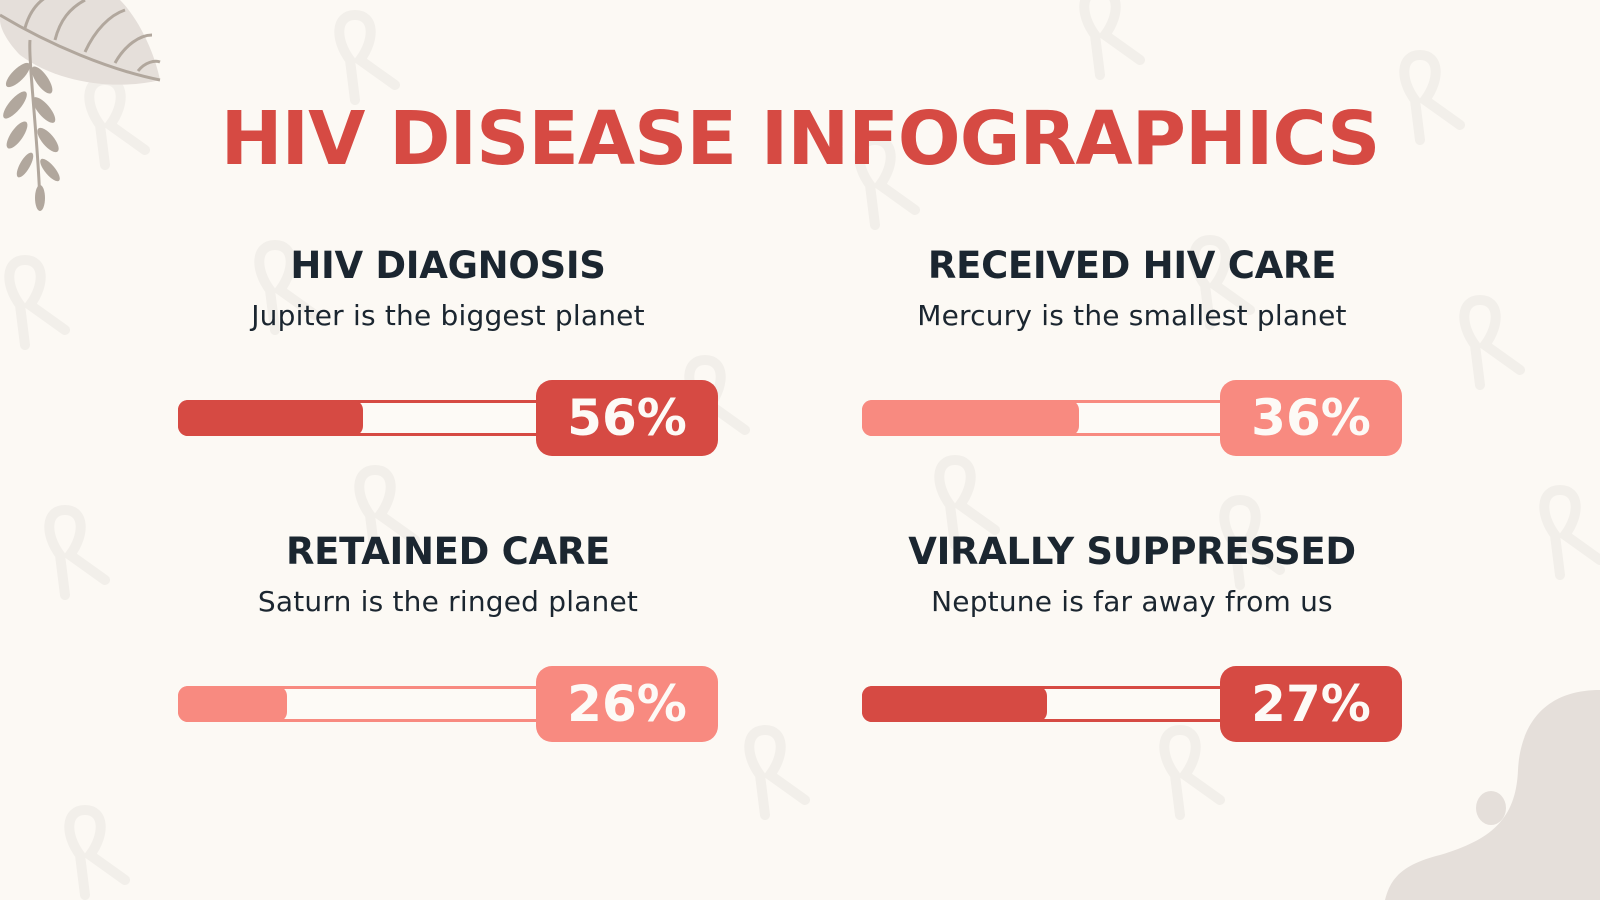 This screenshot has height=900, width=1600. What do you see at coordinates (800, 139) in the screenshot?
I see `page-title: HIV DISEASE INFOGRAPHICS` at bounding box center [800, 139].